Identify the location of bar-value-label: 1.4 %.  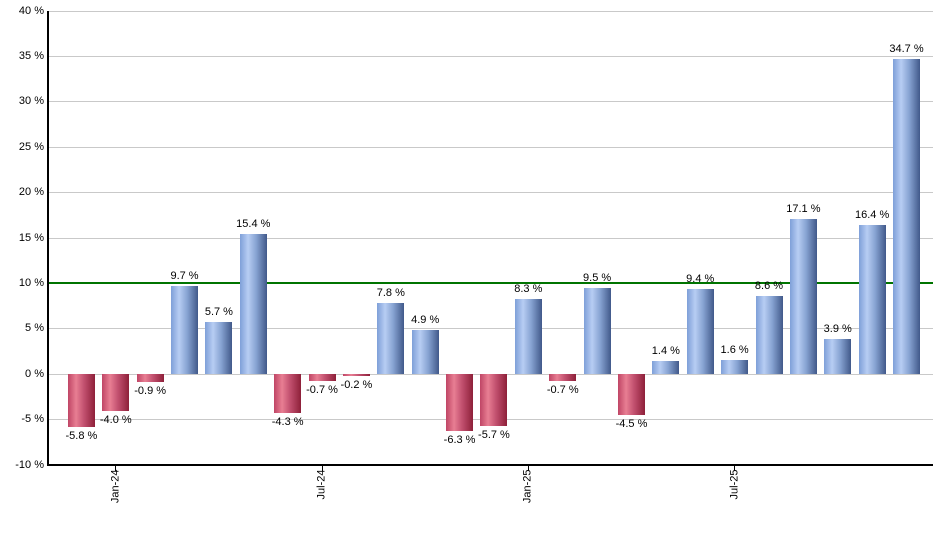
(665, 351).